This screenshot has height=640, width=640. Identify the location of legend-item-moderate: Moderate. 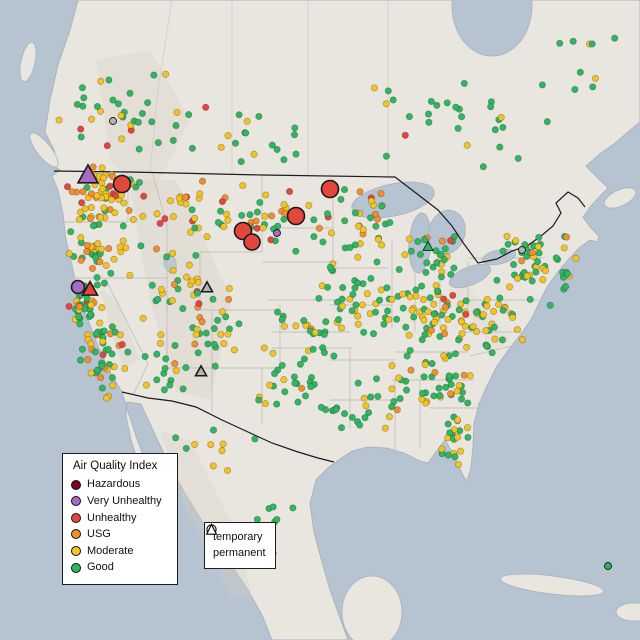
(119, 551).